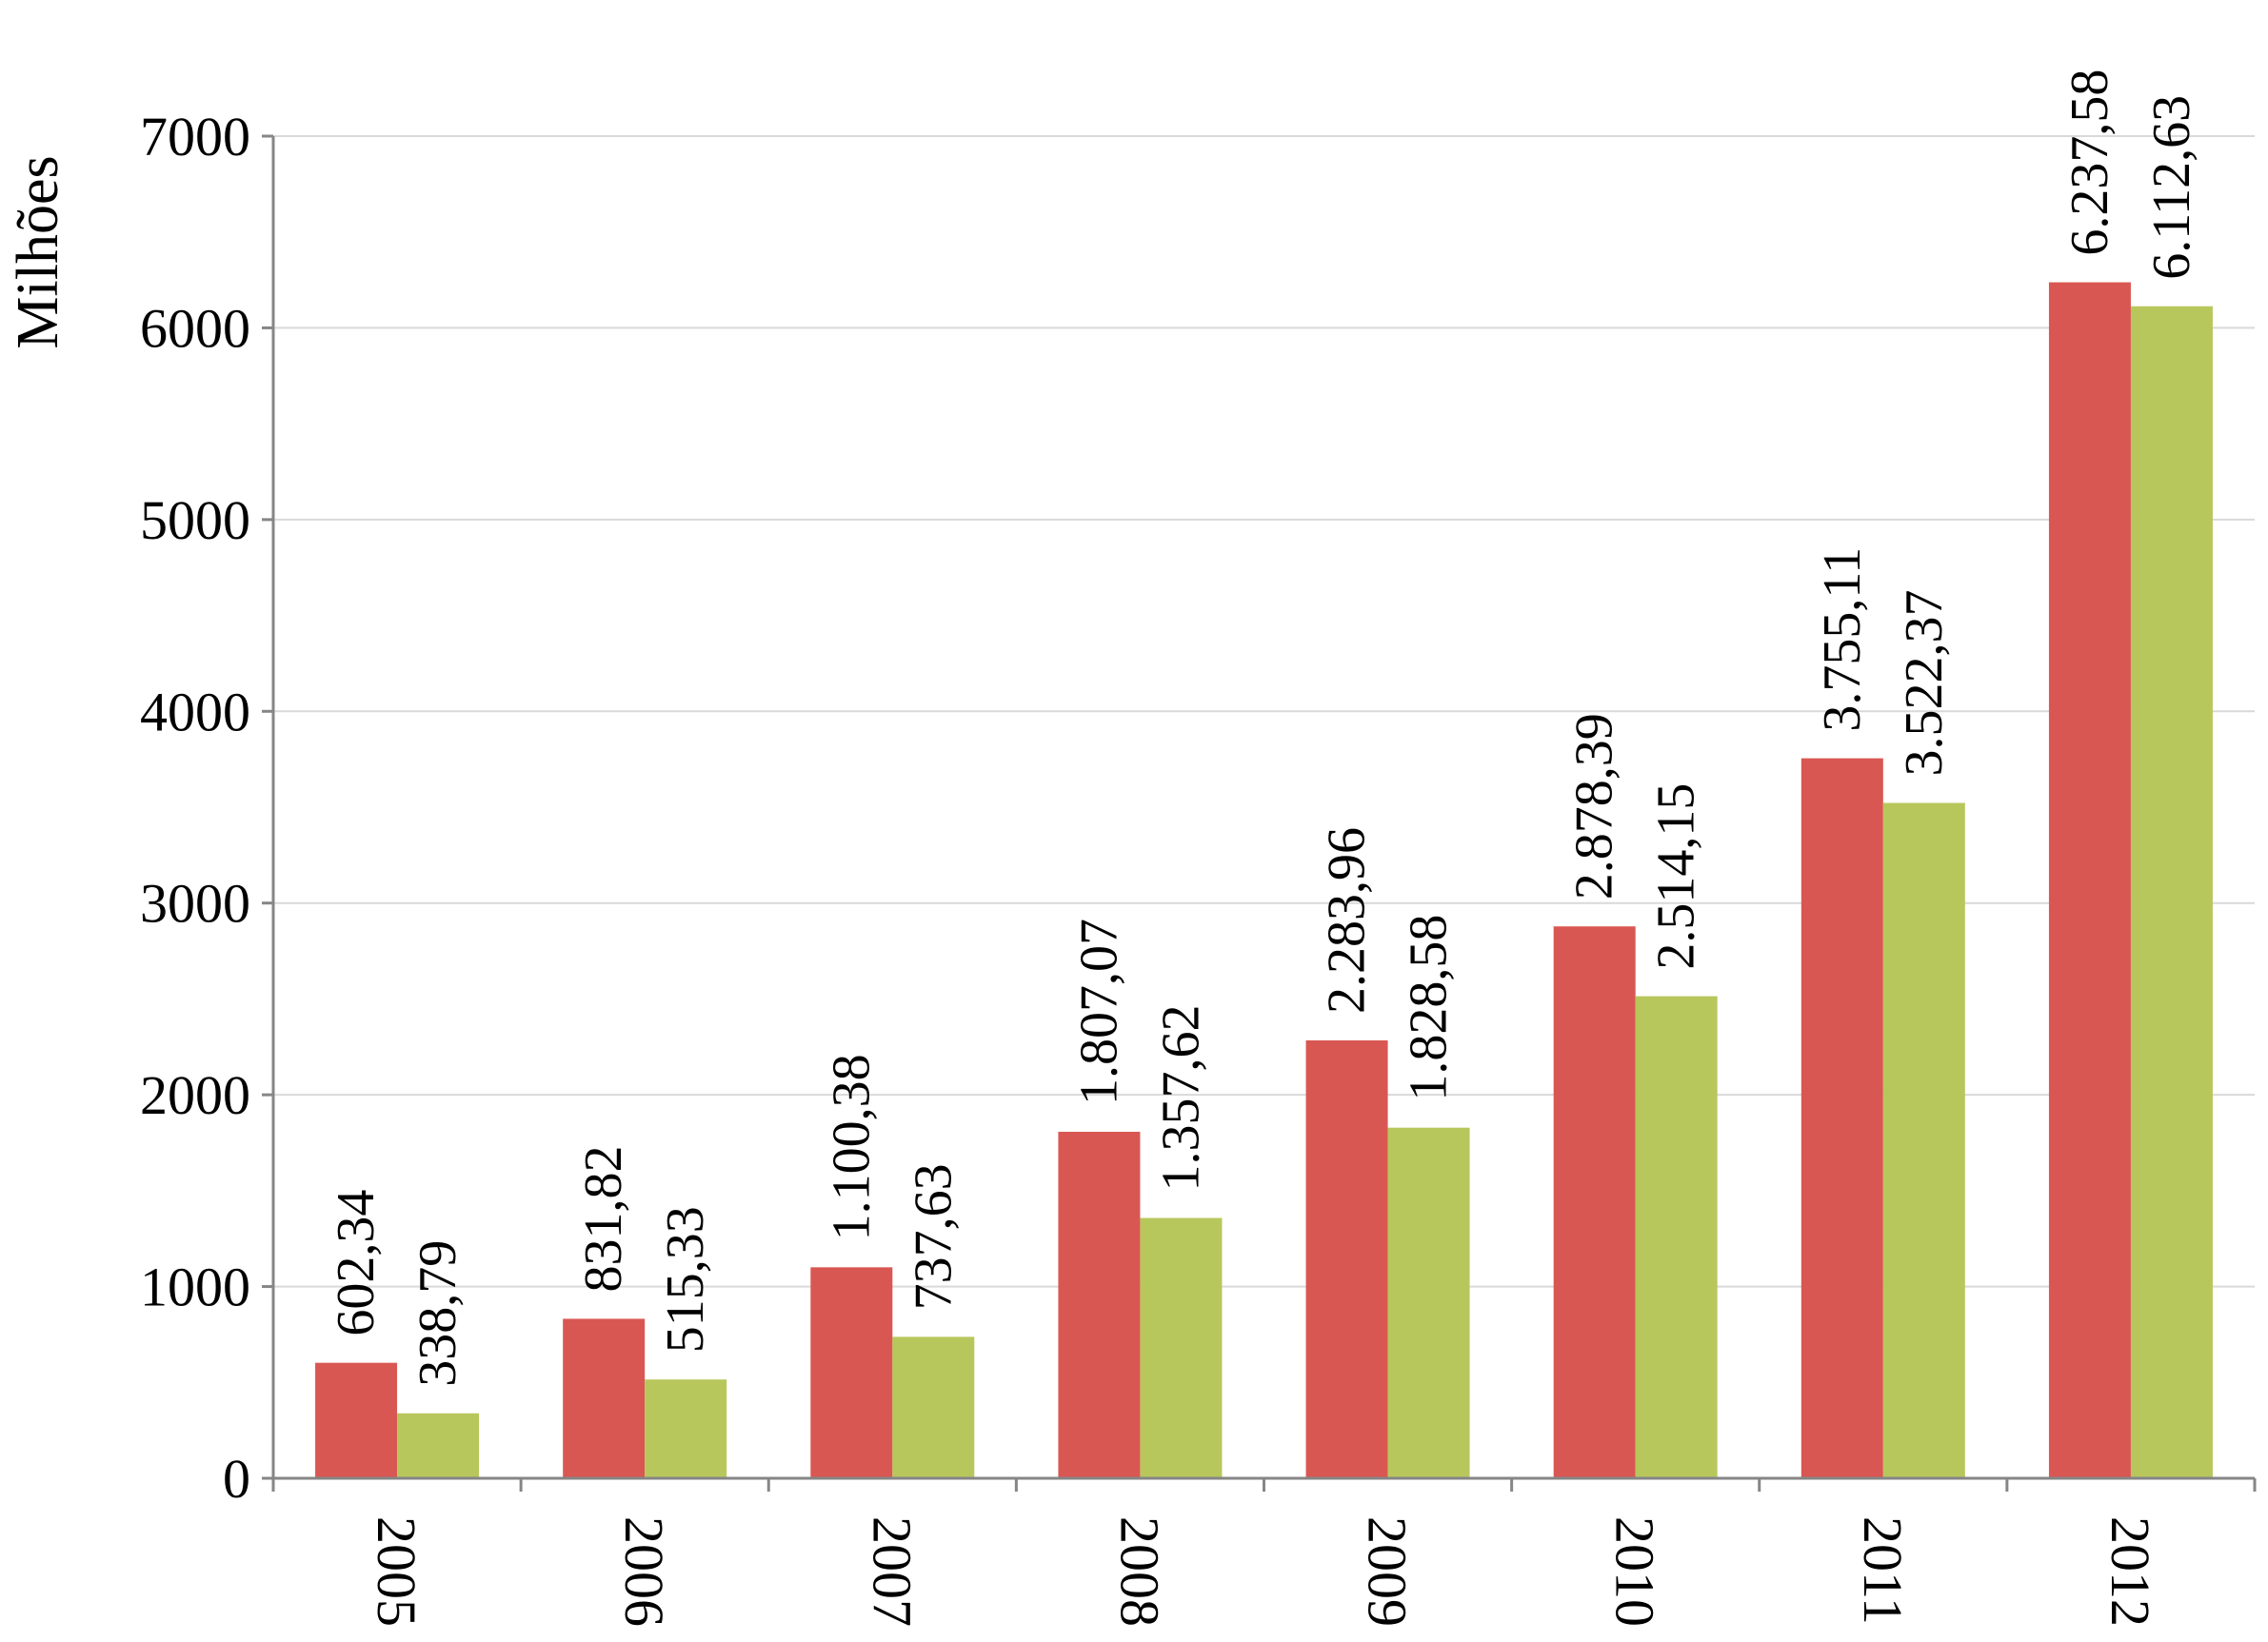  Describe the element at coordinates (1924, 682) in the screenshot. I see `data-label: 3.522,37` at that location.